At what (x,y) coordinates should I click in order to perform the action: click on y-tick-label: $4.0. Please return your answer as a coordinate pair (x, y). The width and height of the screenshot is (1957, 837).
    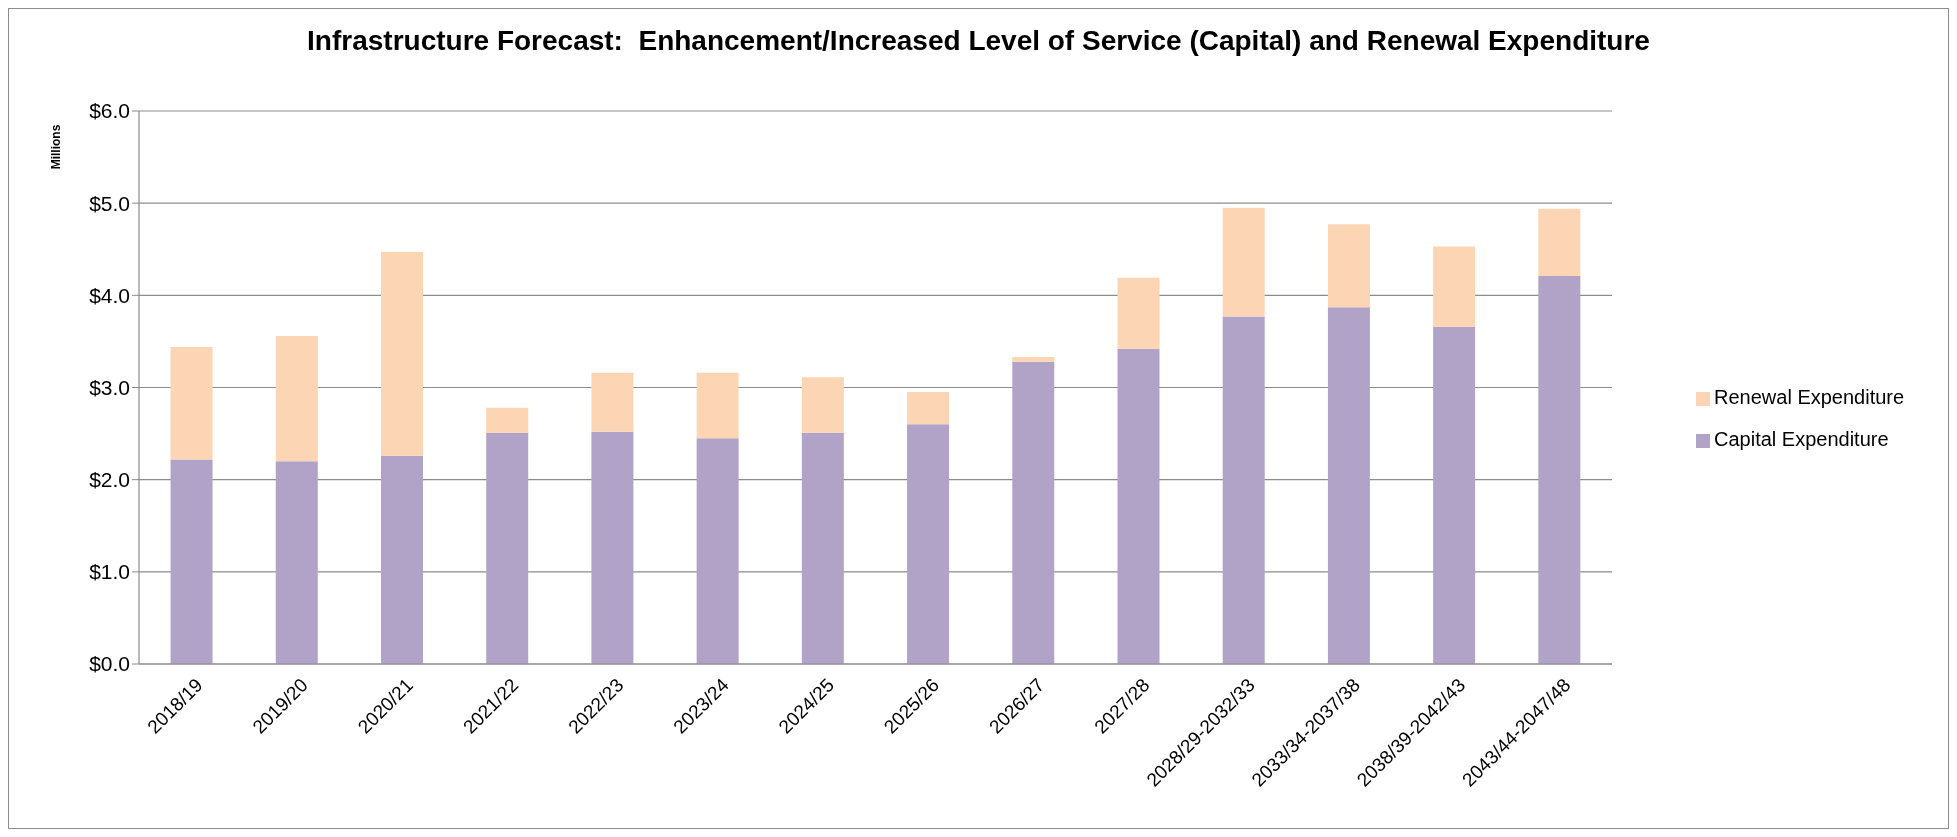
    Looking at the image, I should click on (109, 295).